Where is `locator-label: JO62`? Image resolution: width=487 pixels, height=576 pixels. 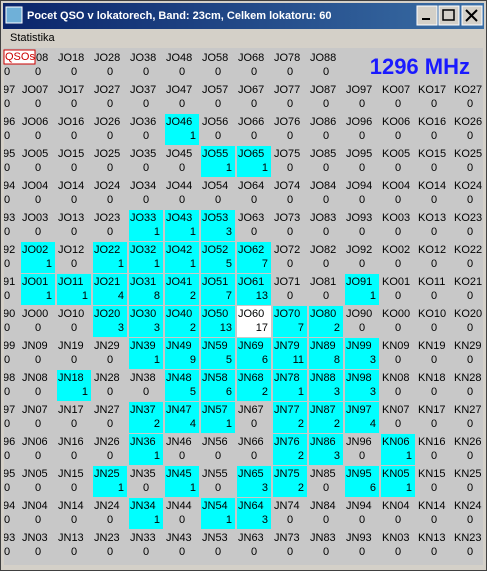
locator-label: JO62 is located at coordinates (251, 250).